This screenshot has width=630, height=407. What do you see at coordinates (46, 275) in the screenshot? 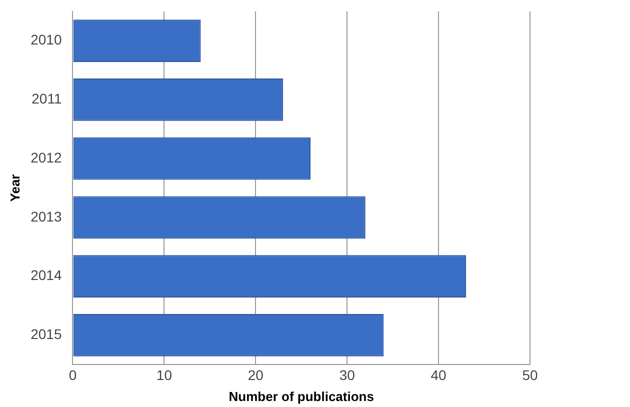
I see `y-tick-label: 2014` at bounding box center [46, 275].